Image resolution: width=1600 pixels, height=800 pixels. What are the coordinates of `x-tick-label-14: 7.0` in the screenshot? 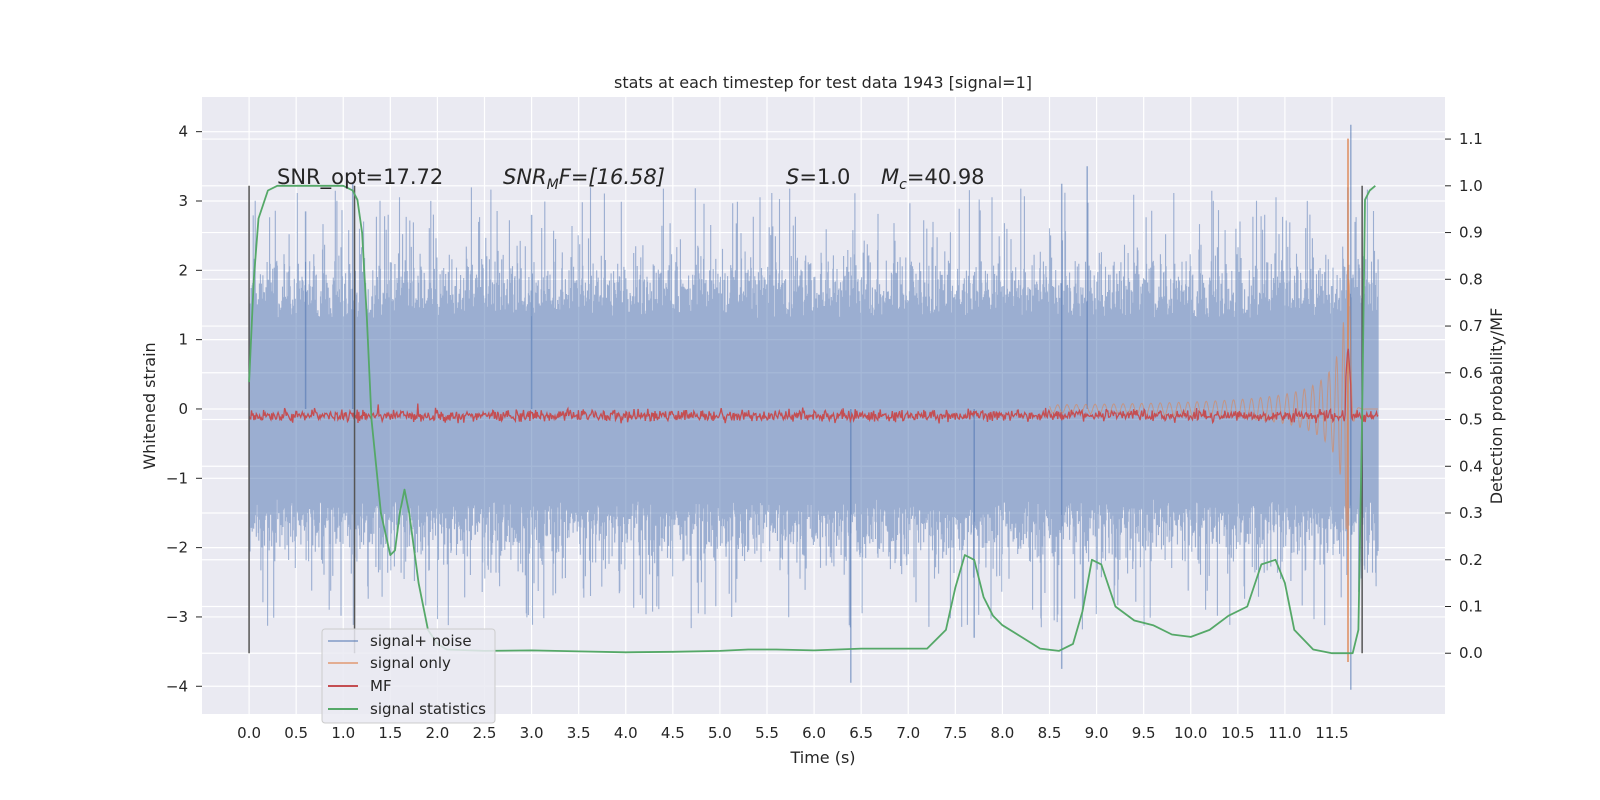 It's located at (908, 733).